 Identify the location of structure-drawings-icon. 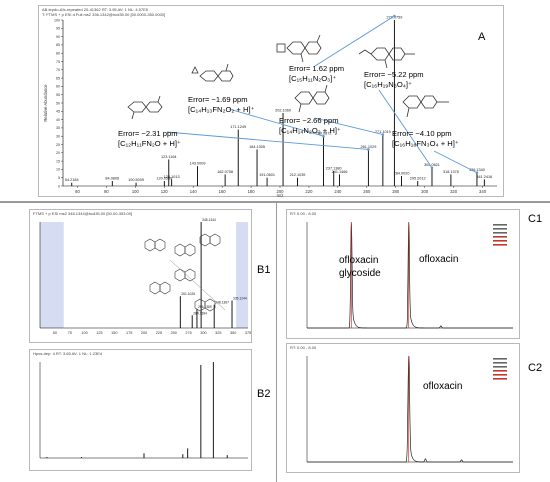
(182, 272).